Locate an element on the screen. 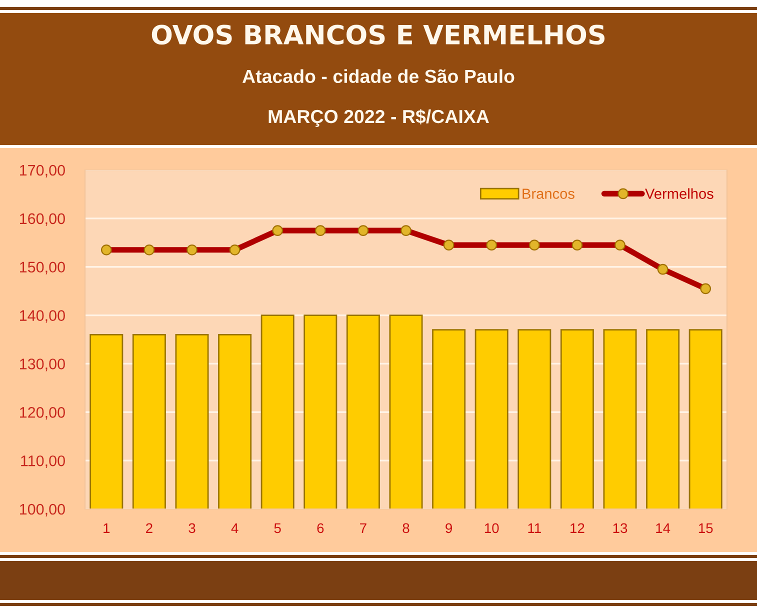 Image resolution: width=757 pixels, height=610 pixels. x-tick-label: 6 is located at coordinates (320, 528).